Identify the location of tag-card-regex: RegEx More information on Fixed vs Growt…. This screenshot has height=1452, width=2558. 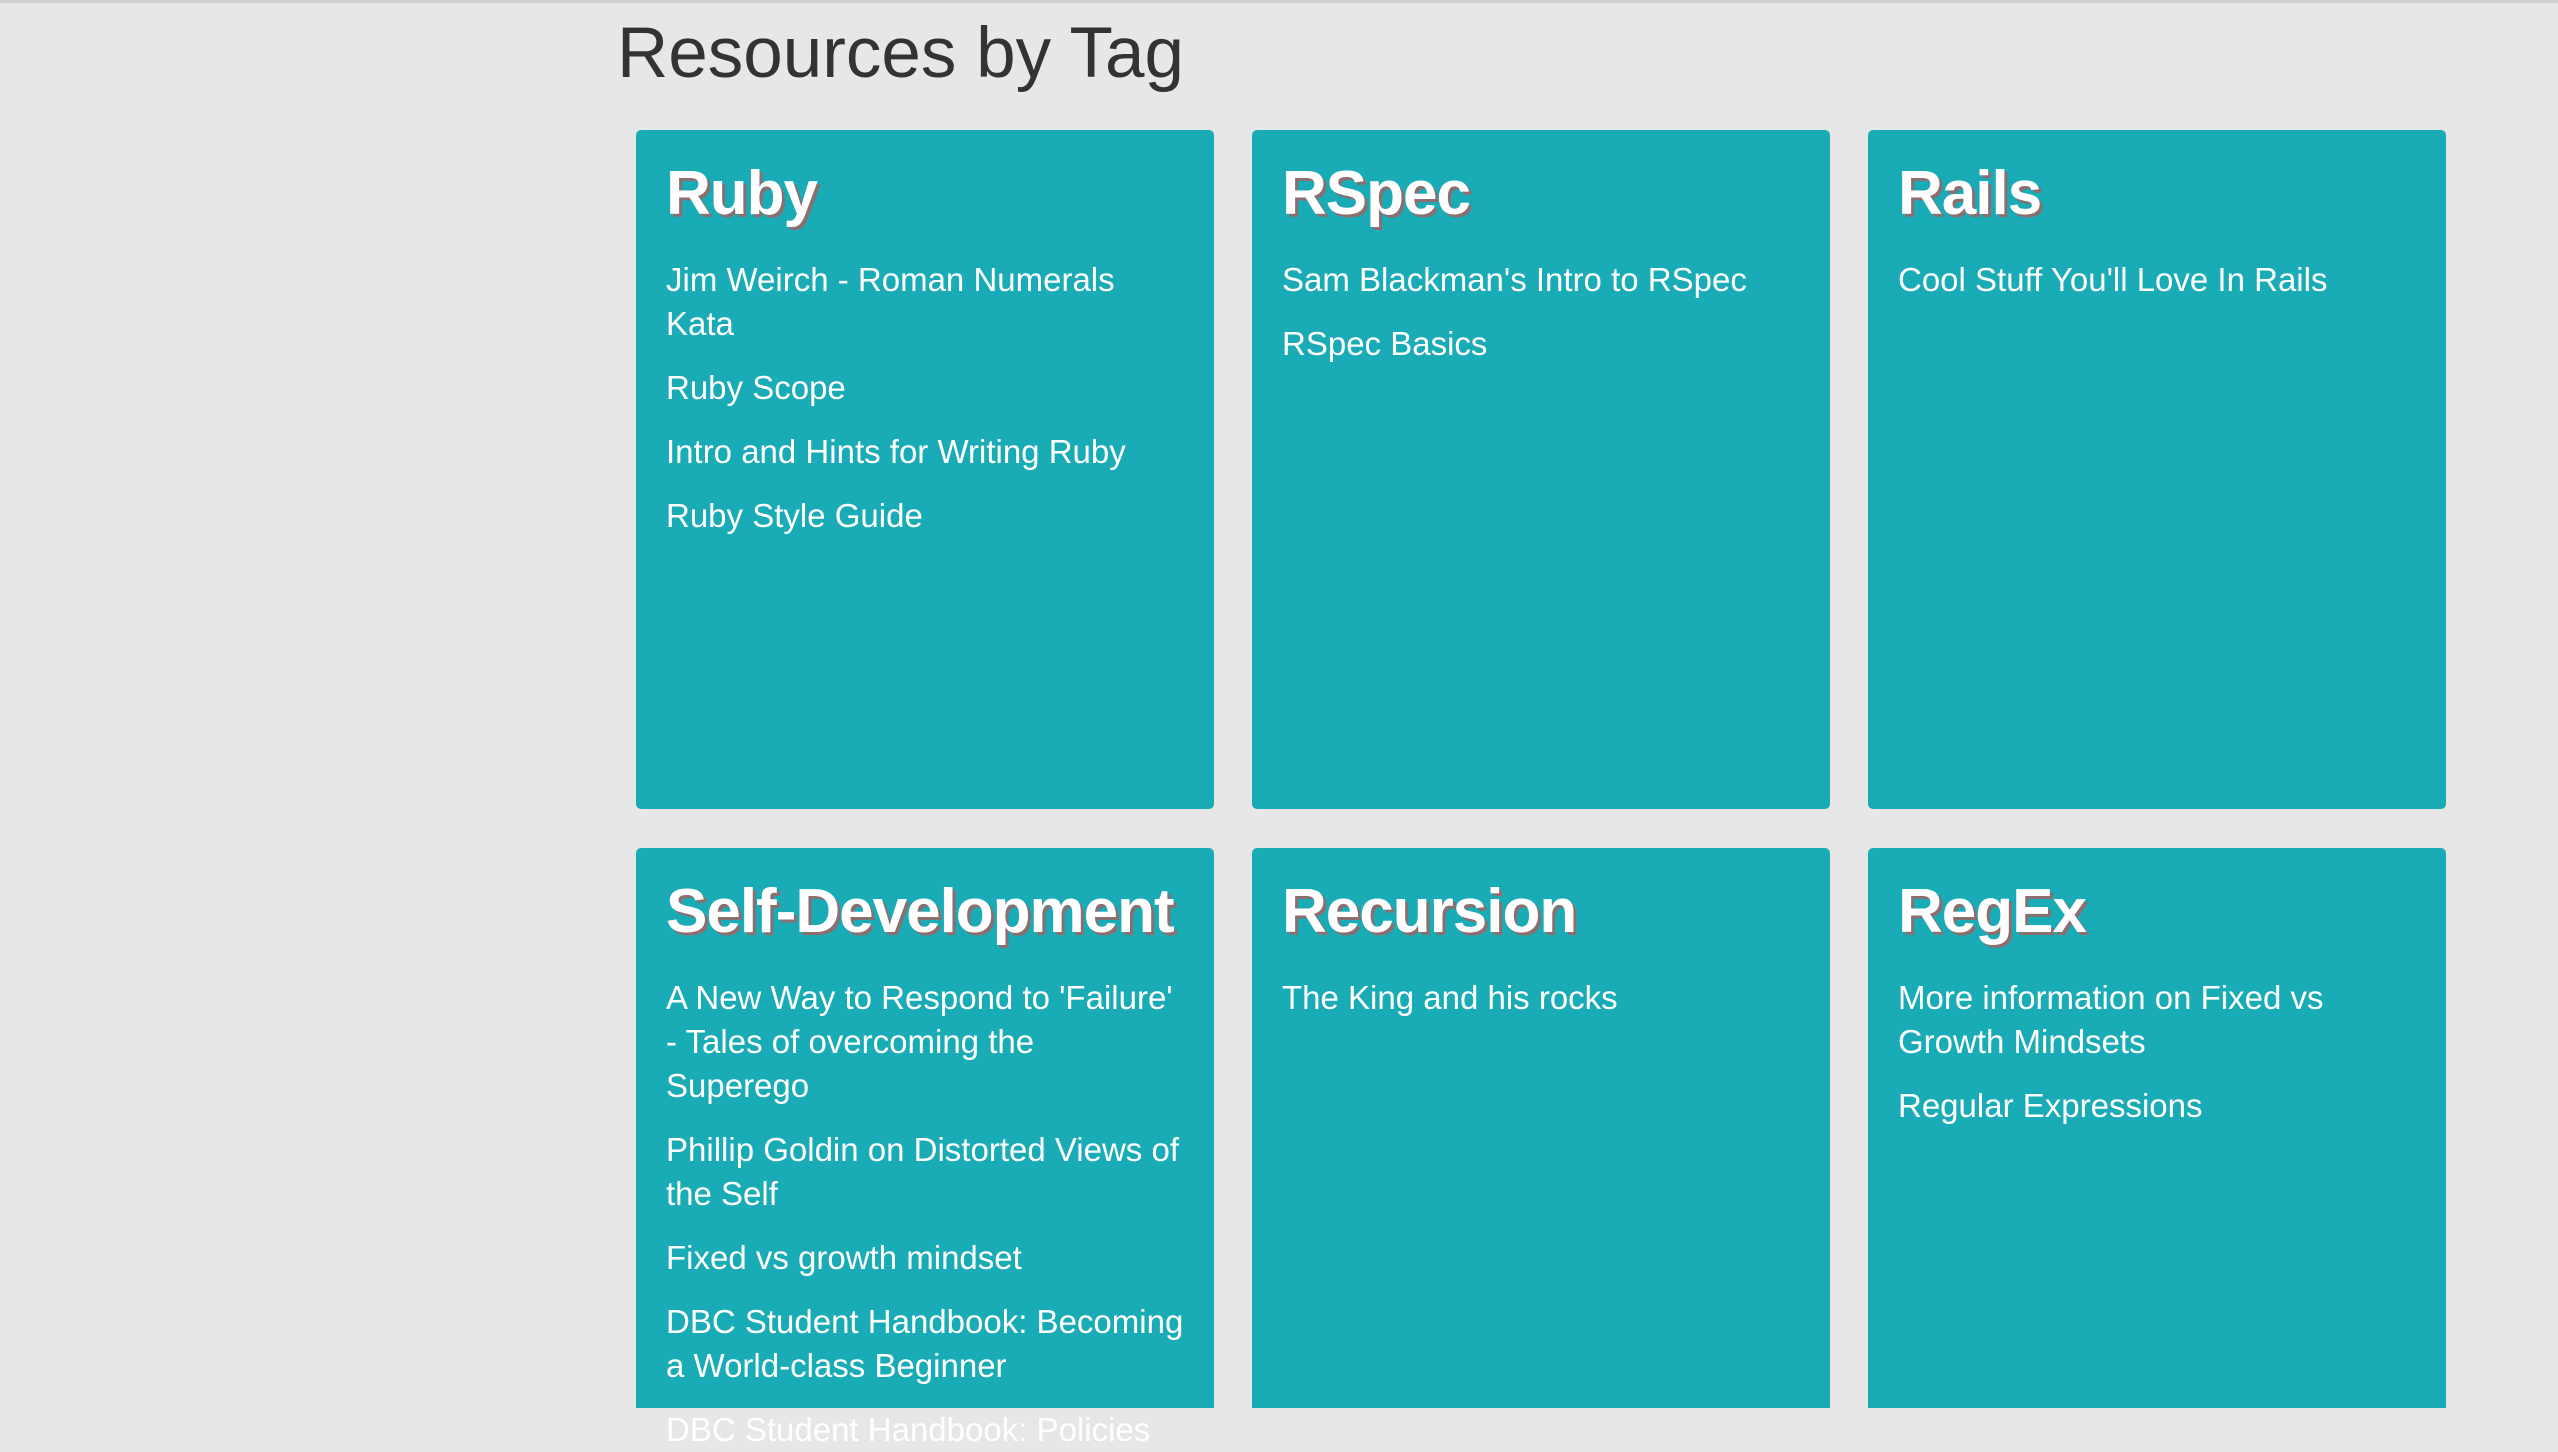
(2157, 1128).